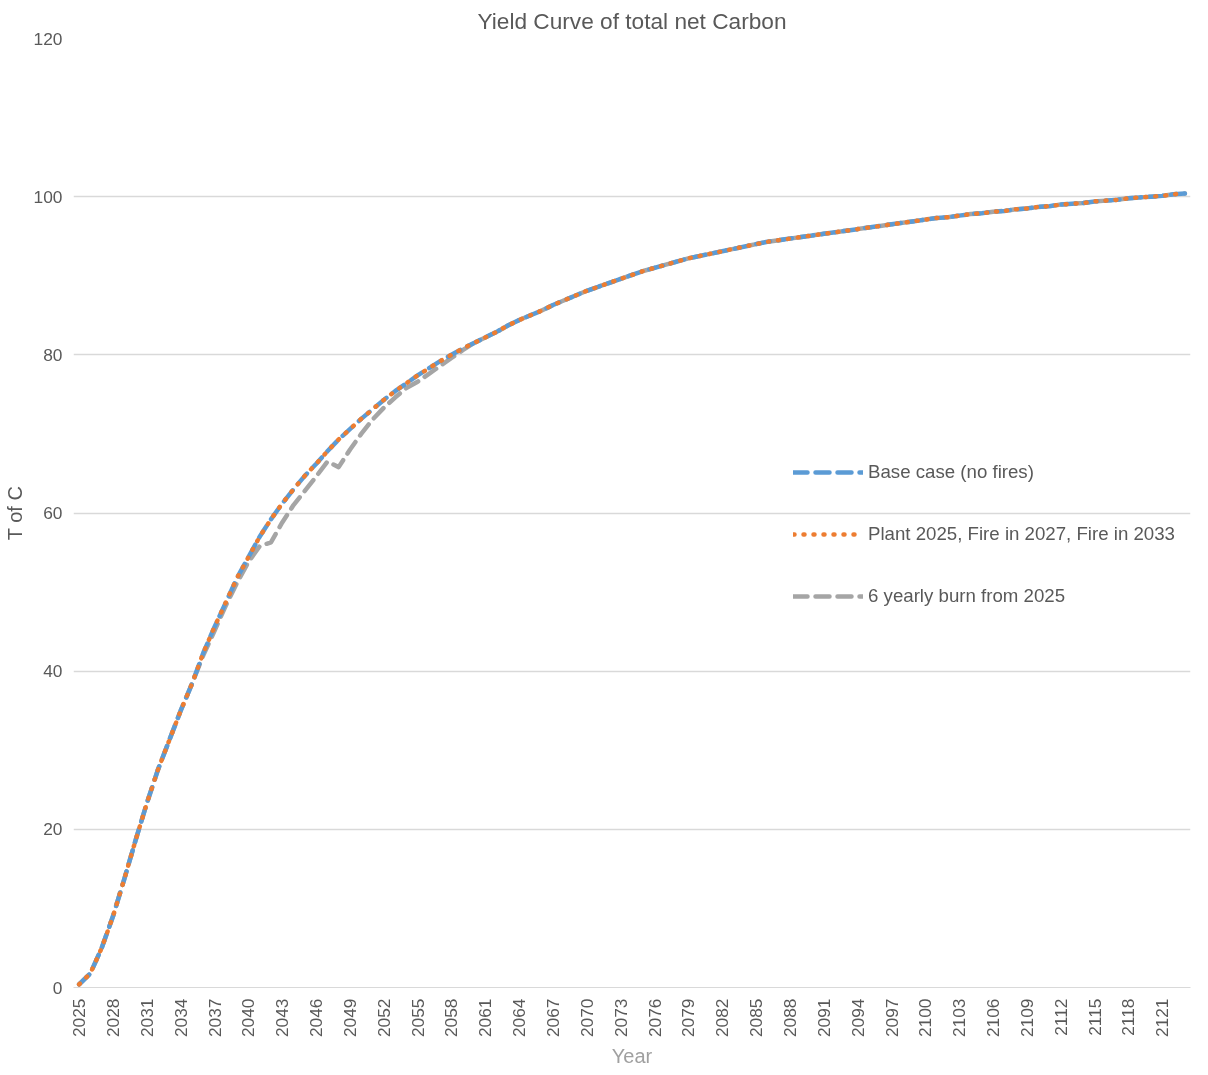  Describe the element at coordinates (248, 1018) in the screenshot. I see `x-tick-label: 2040` at that location.